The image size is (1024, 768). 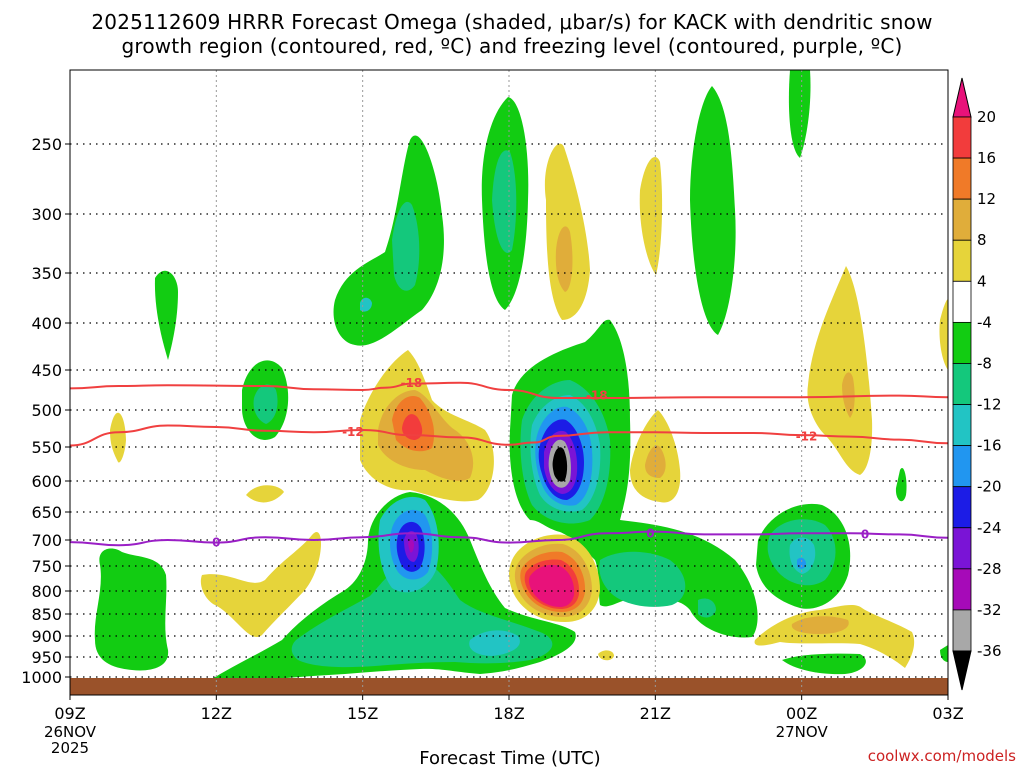 I want to click on y-tick-label: 250, so click(x=46, y=144).